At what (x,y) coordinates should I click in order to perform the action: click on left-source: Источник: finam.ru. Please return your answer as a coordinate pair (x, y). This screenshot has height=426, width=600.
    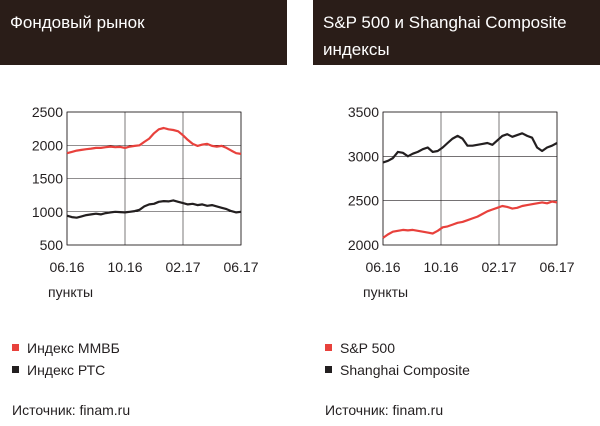
    Looking at the image, I should click on (71, 410).